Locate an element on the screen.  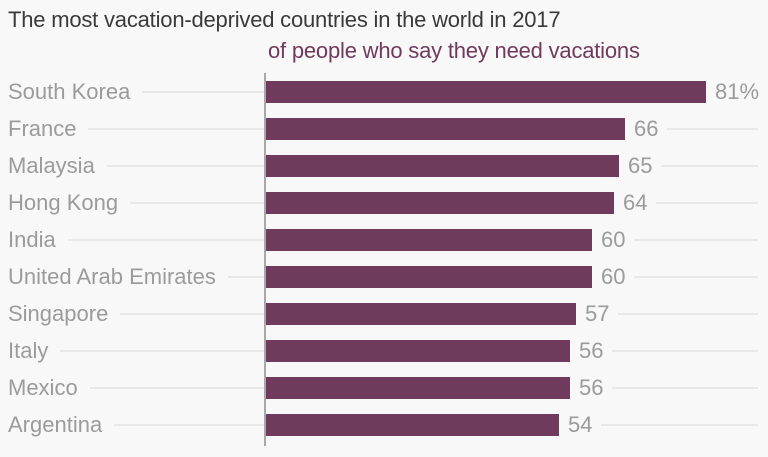
category-label: Hong Kong is located at coordinates (65, 203).